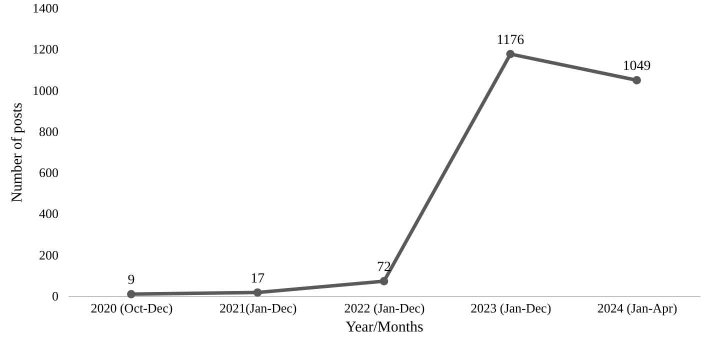 The width and height of the screenshot is (709, 351). Describe the element at coordinates (510, 40) in the screenshot. I see `data-label: 1176` at that location.